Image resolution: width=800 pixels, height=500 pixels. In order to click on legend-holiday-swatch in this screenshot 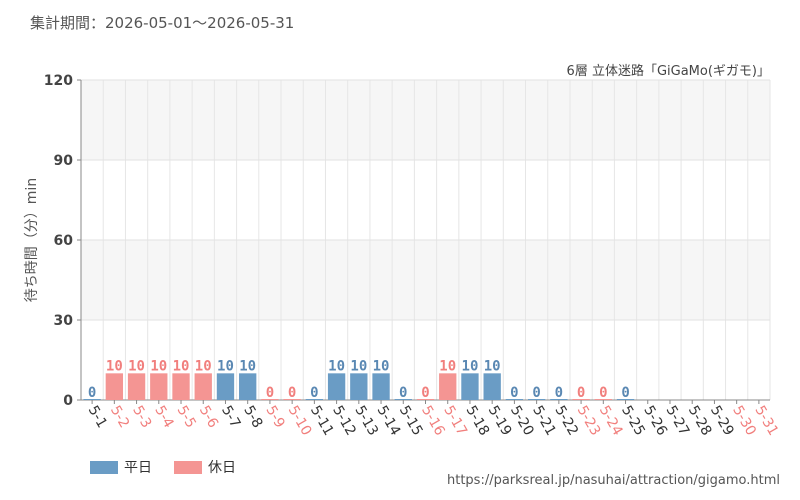, I will do `click(188, 467)`.